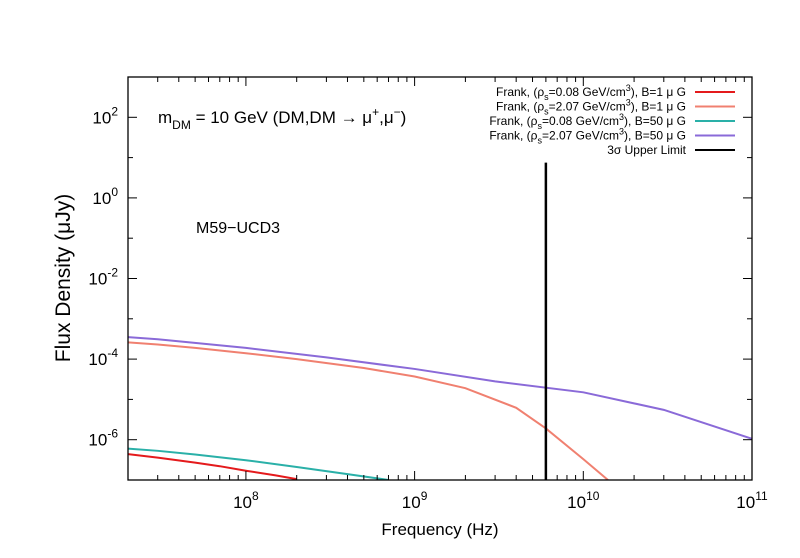  What do you see at coordinates (591, 92) in the screenshot?
I see `legend-label: Frank, (ρs=0.08 GeV/cm3), B=1 μ G` at bounding box center [591, 92].